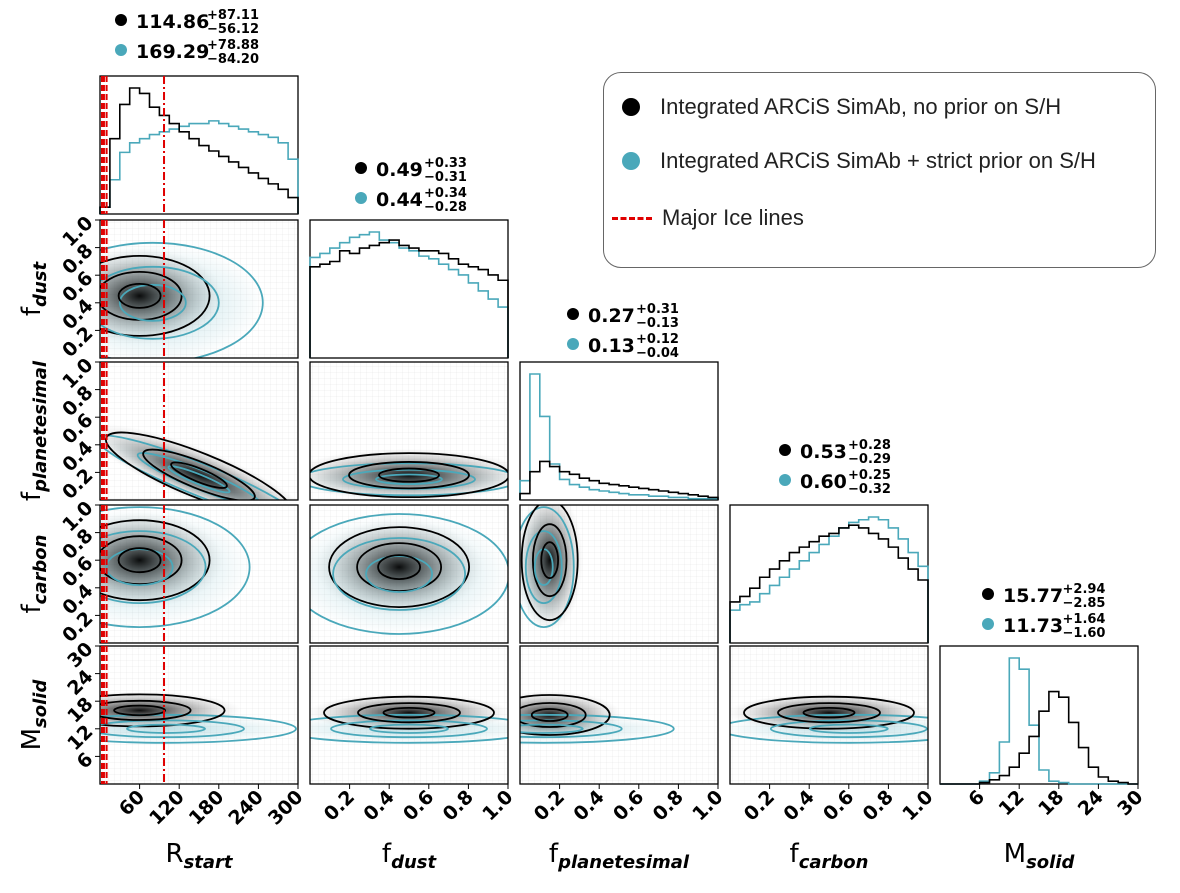 The image size is (1180, 893). Describe the element at coordinates (1084, 603) in the screenshot. I see `summary-minus-4-0: −2.85` at that location.